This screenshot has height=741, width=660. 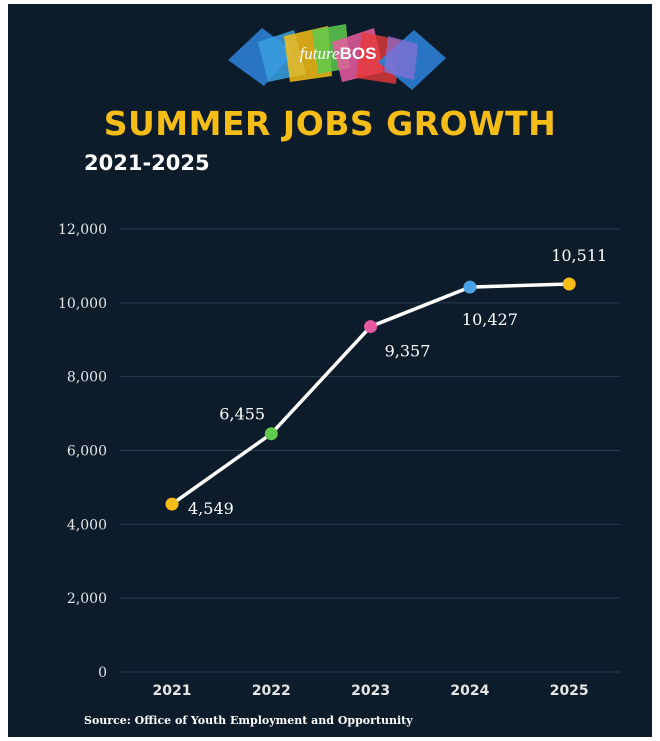 I want to click on y-tick-label: 0, so click(x=102, y=673).